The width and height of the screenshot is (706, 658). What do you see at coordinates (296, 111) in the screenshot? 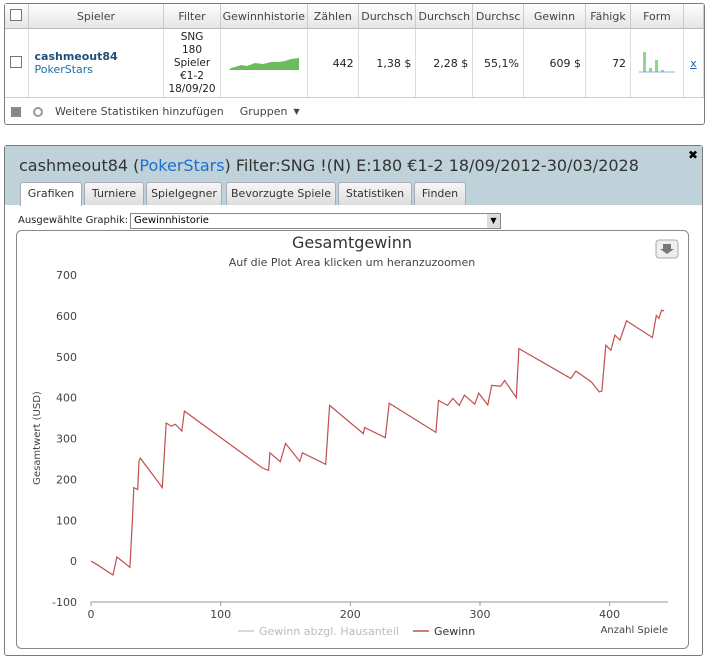
I see `dropdown-arrow: ▼` at bounding box center [296, 111].